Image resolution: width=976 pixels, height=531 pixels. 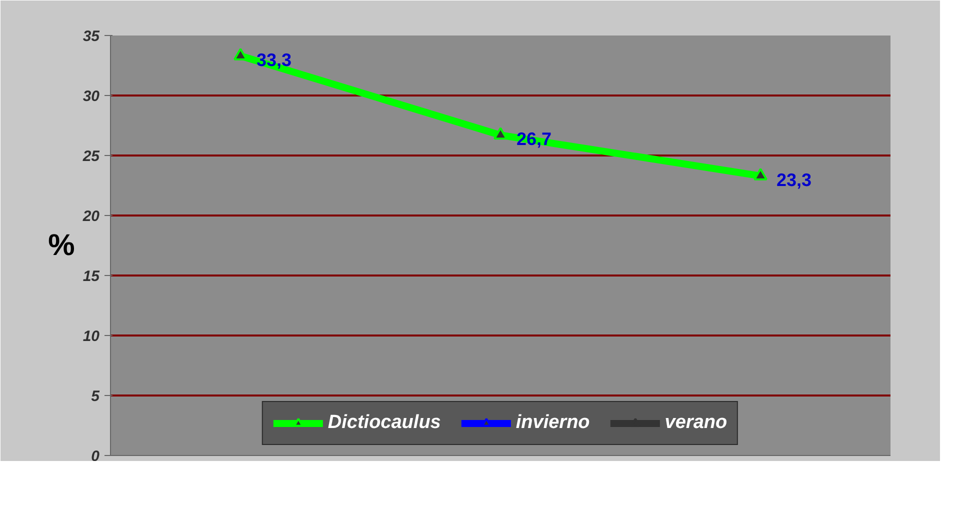 I want to click on data-label: 26,7, so click(x=534, y=139).